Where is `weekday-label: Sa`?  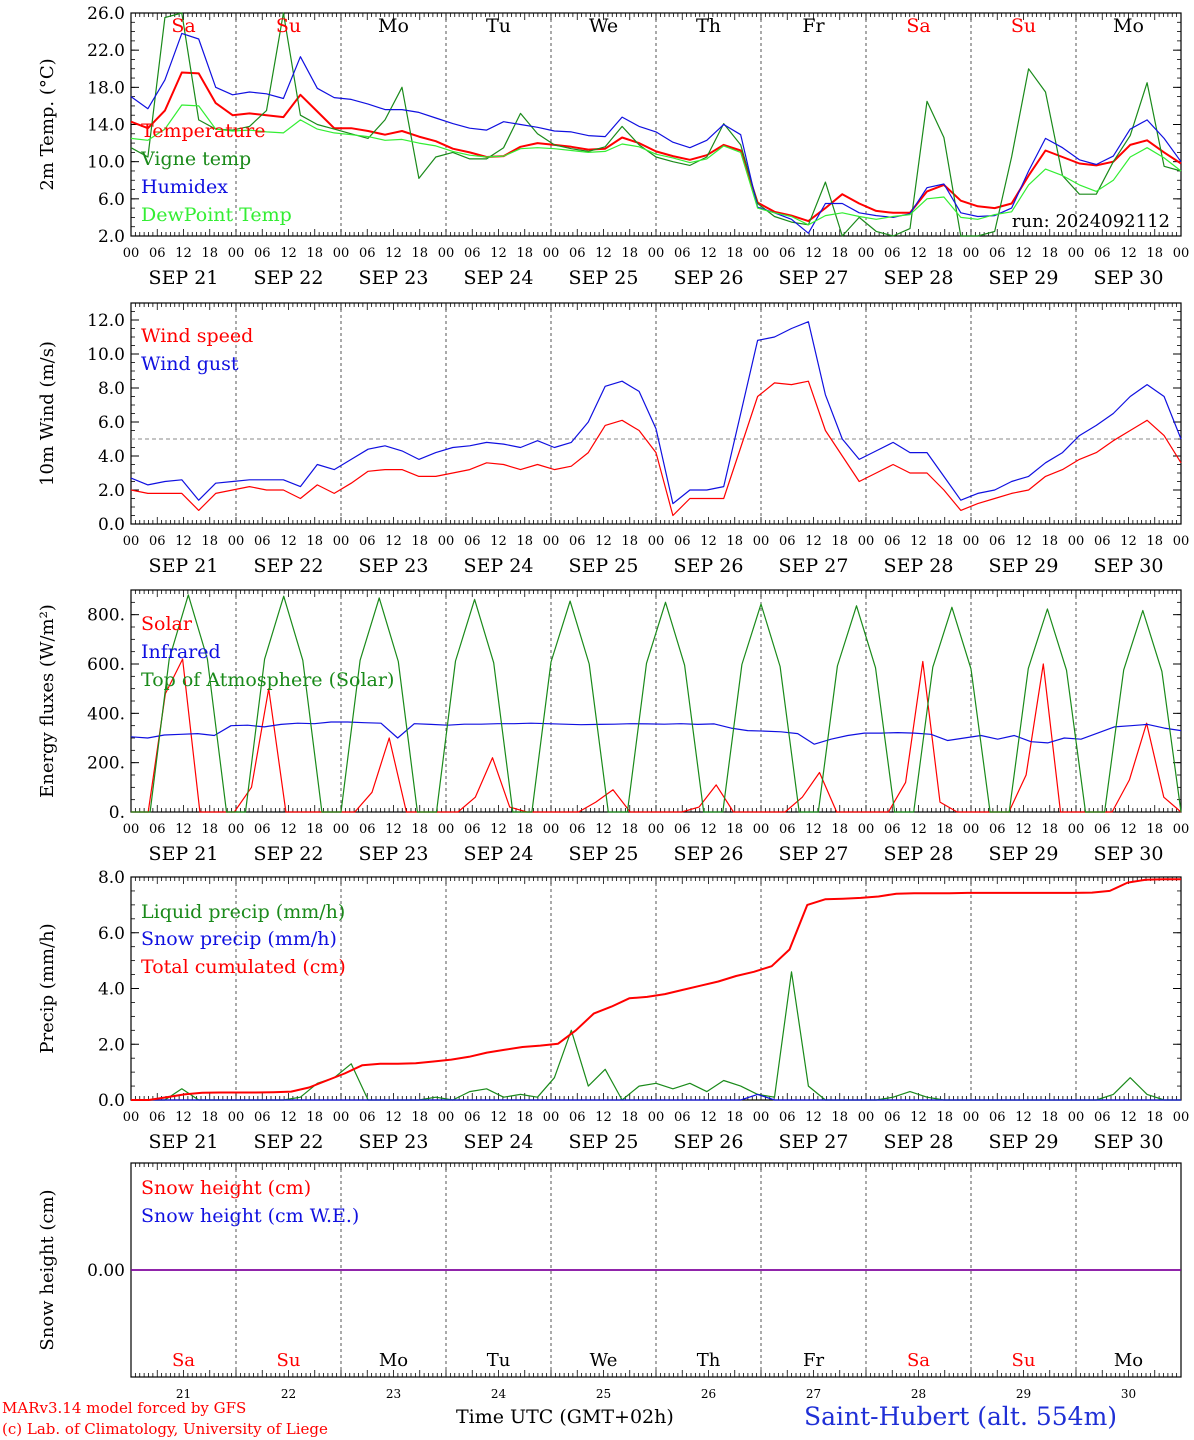 weekday-label: Sa is located at coordinates (183, 26).